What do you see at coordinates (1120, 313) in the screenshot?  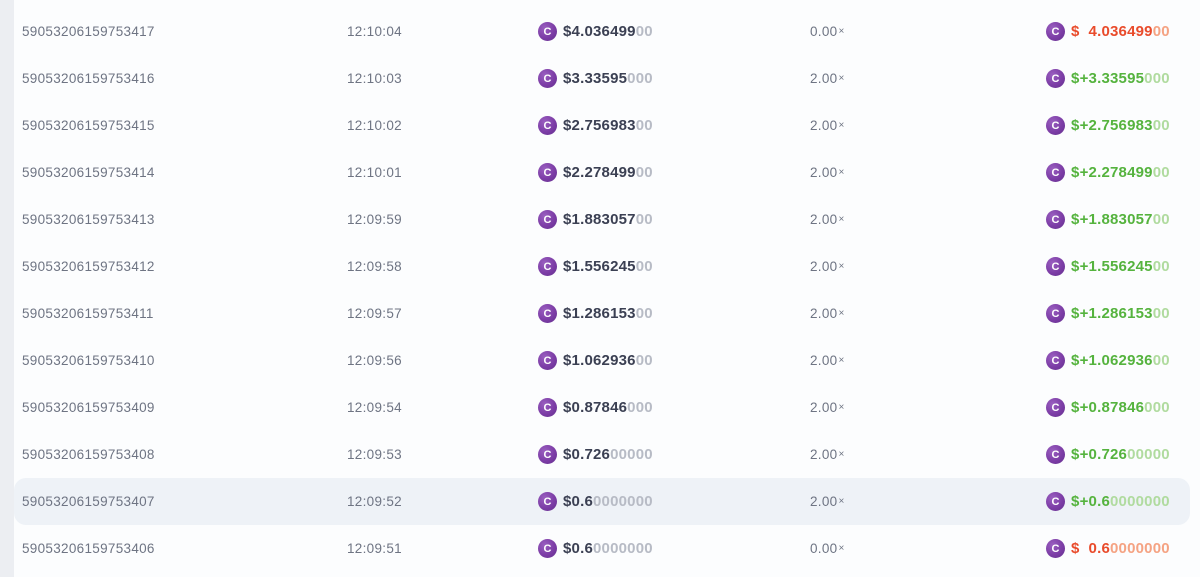 I see `bet-profit-value: $+1.28615300` at bounding box center [1120, 313].